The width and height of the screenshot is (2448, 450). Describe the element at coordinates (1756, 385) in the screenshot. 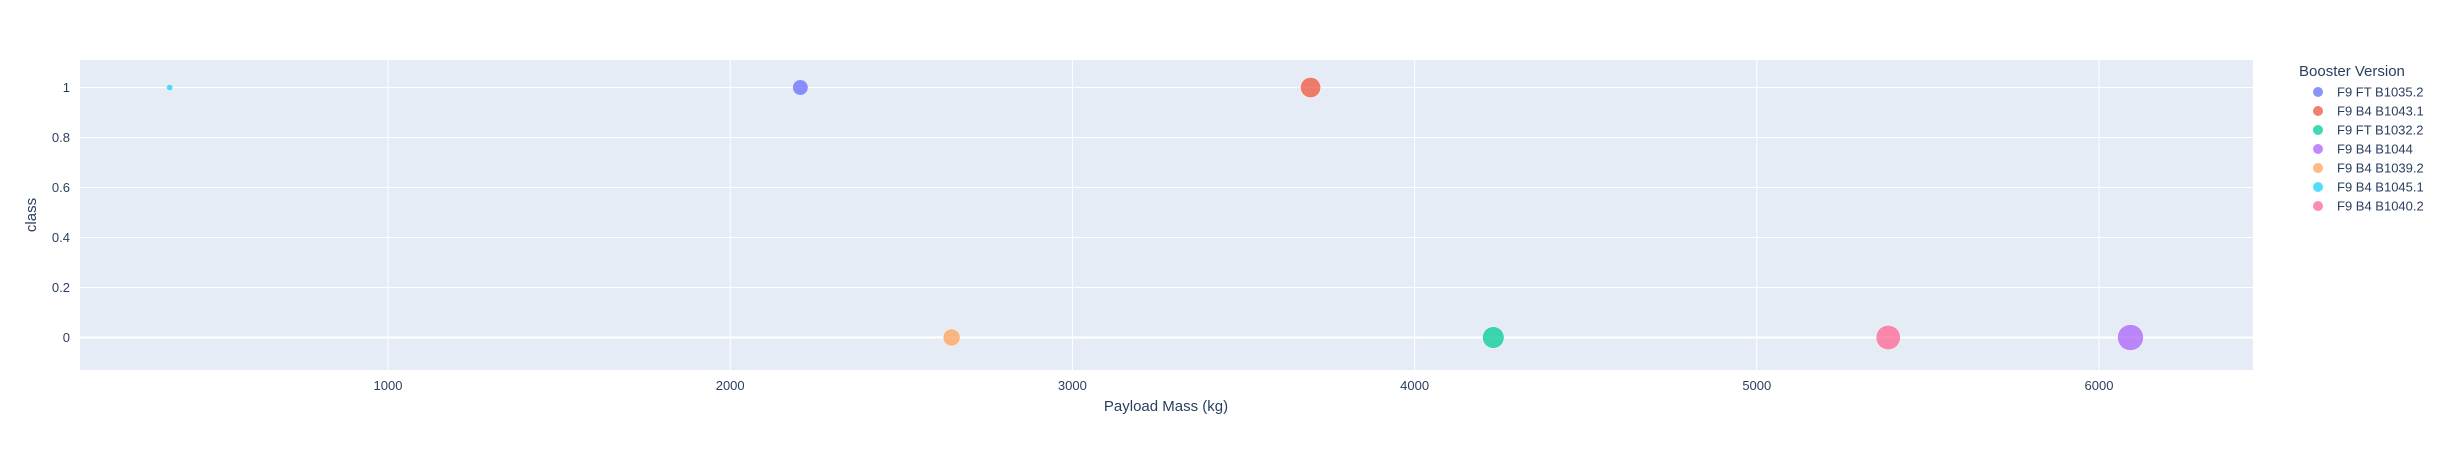

I see `x-tick-label: 5000` at that location.